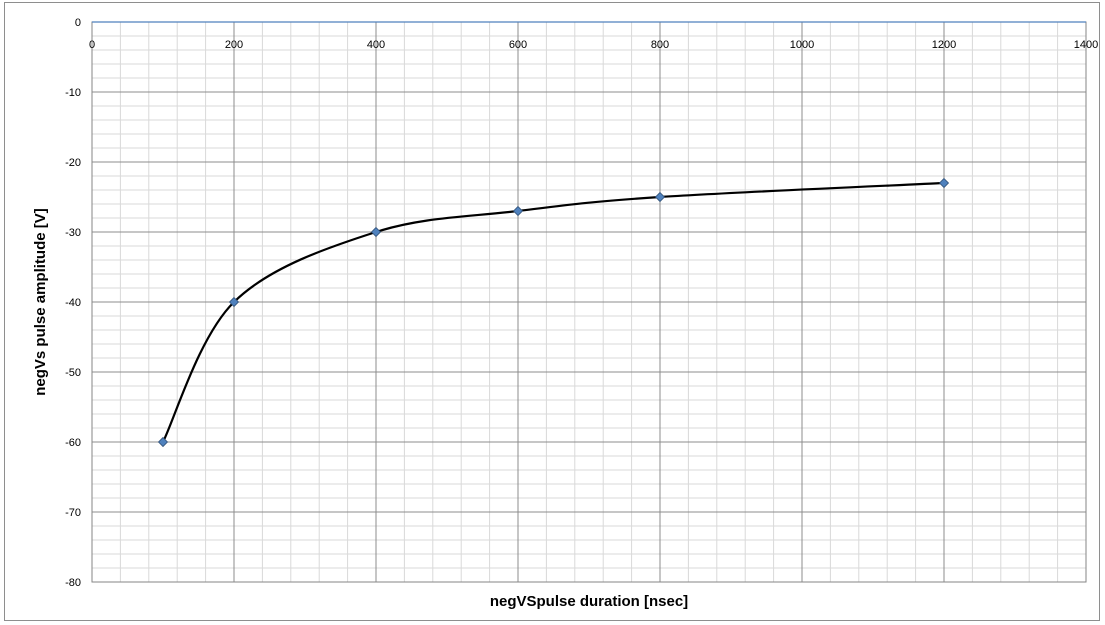 The image size is (1105, 625). I want to click on y-axis-title: negVs pulse amplitude [V], so click(40, 302).